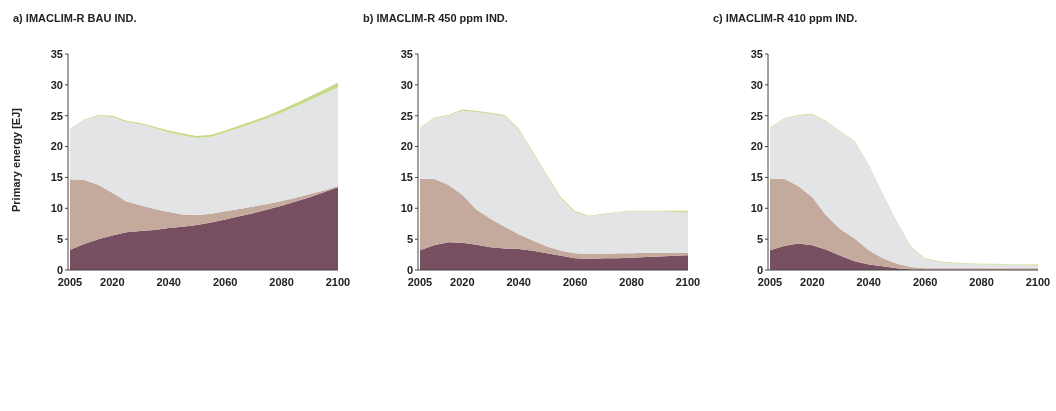 Image resolution: width=1056 pixels, height=411 pixels. Describe the element at coordinates (435, 18) in the screenshot. I see `chart-title: b) IMACLIM-R 450 ppm IND.` at that location.